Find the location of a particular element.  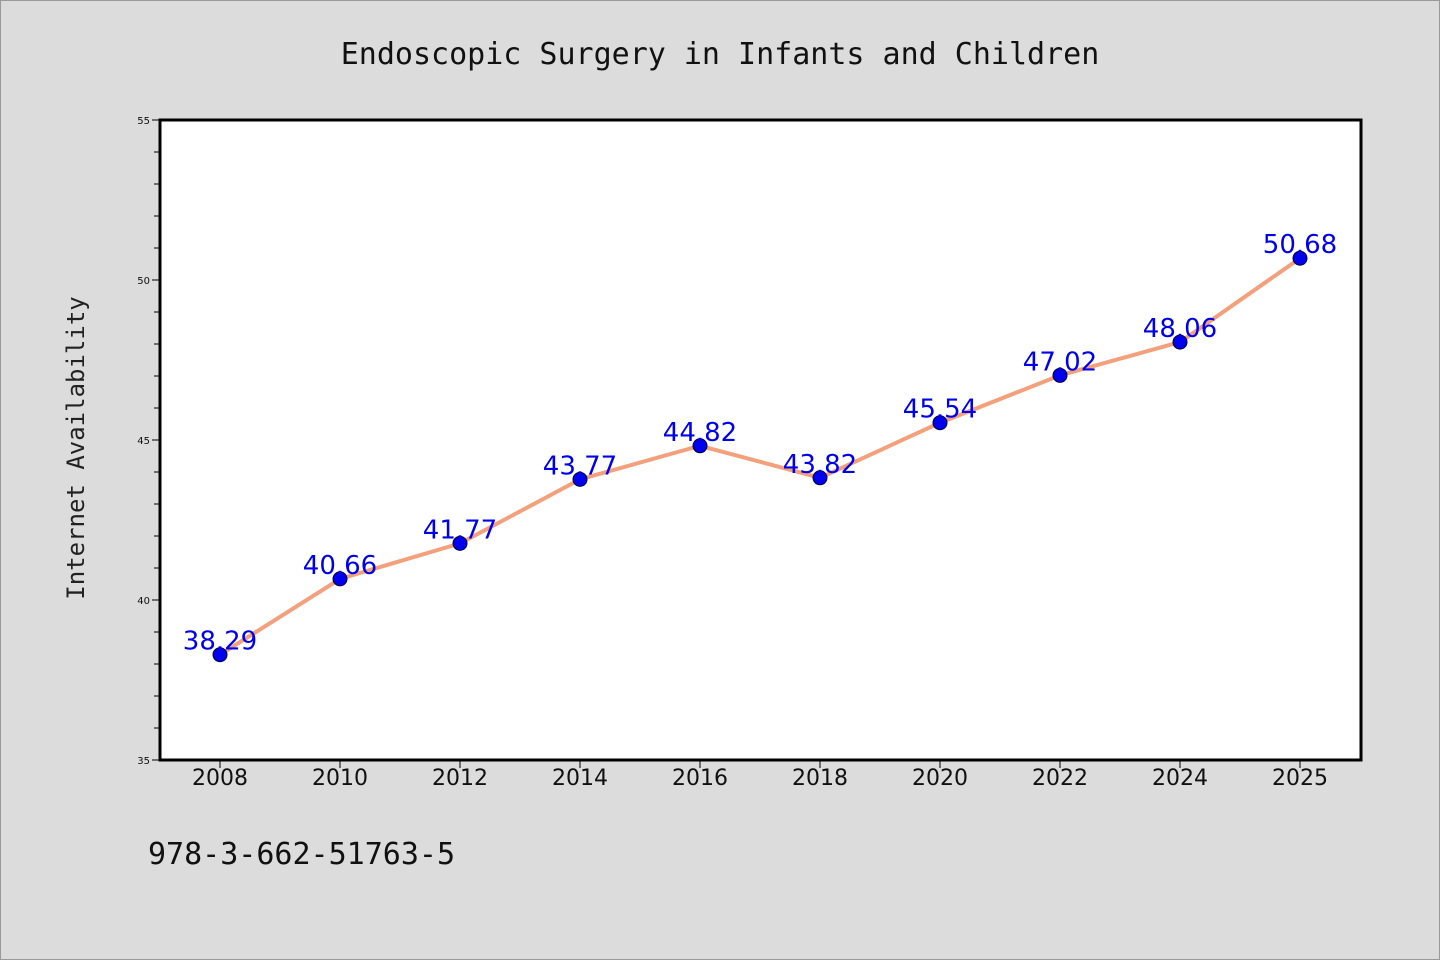

x-tick-label: 2016 is located at coordinates (700, 778).